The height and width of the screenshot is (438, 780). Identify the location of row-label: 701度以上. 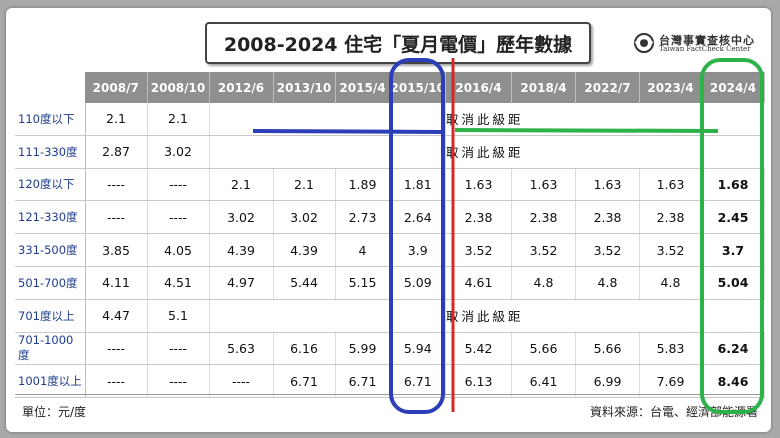
(50, 316).